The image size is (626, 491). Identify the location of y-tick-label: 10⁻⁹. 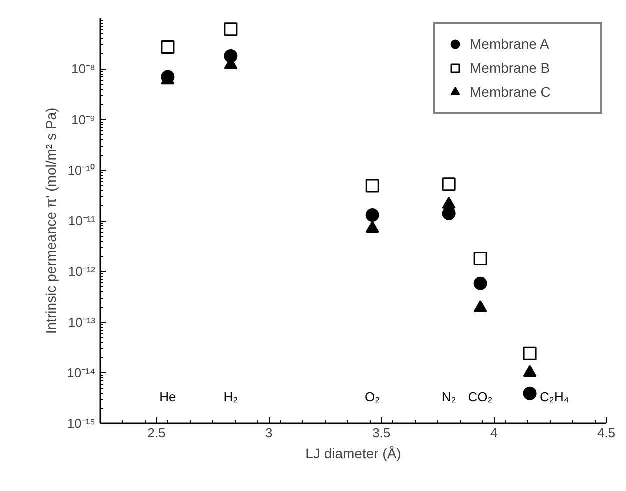
(83, 120).